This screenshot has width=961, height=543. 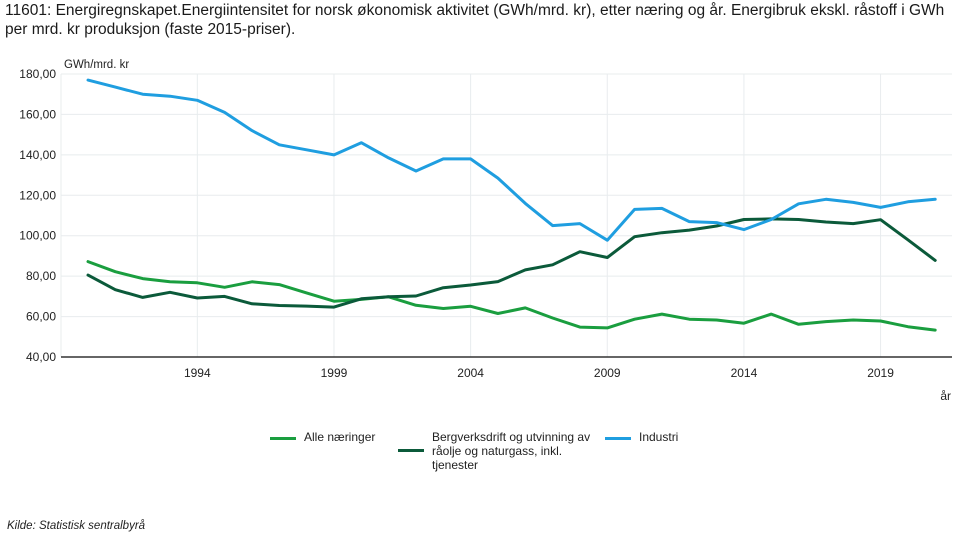 I want to click on legend-item-alle-naeringer: Alle næringer, so click(x=322, y=437).